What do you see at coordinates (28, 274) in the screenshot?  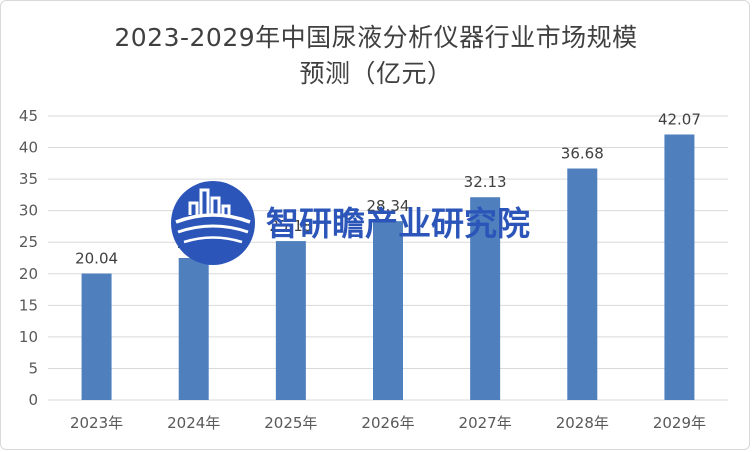 I see `y-tick-label: 20` at bounding box center [28, 274].